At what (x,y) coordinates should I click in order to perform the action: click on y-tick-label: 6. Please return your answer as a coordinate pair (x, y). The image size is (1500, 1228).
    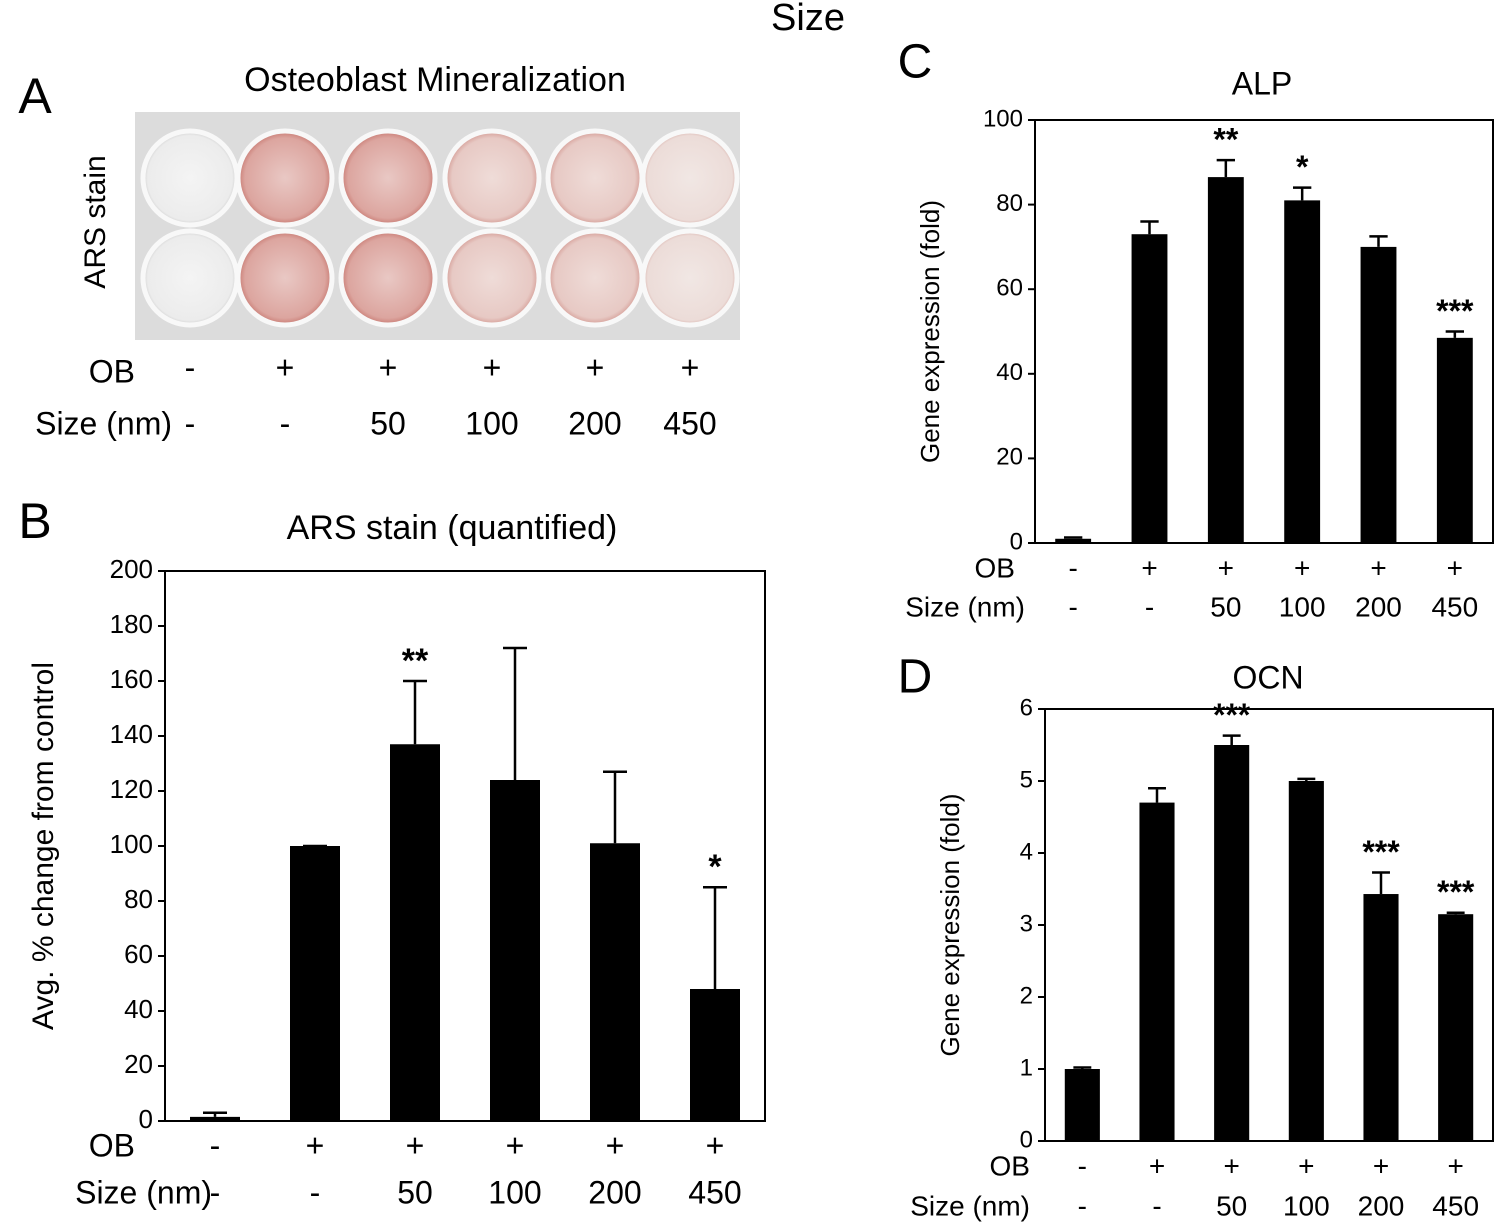
    Looking at the image, I should click on (1026, 707).